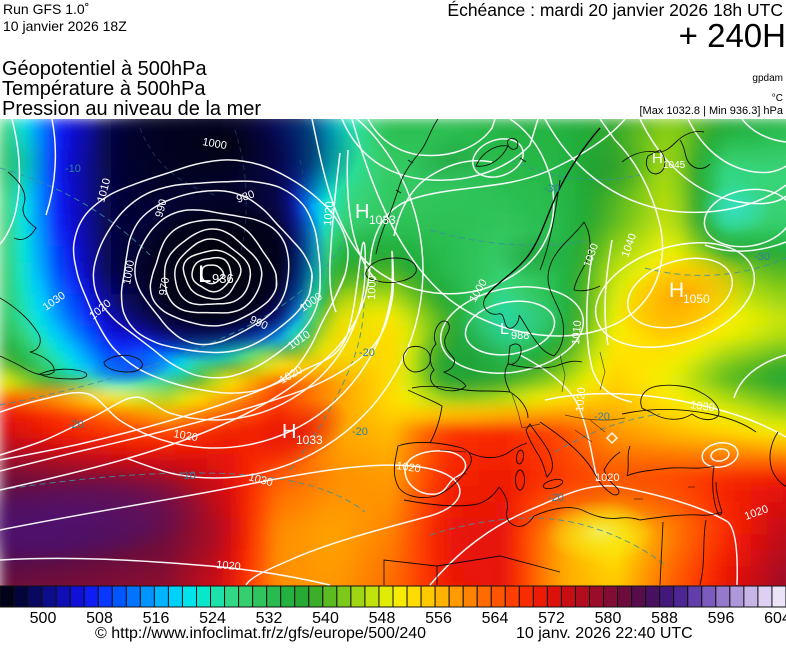  What do you see at coordinates (664, 618) in the screenshot?
I see `svg-text: 588` at bounding box center [664, 618].